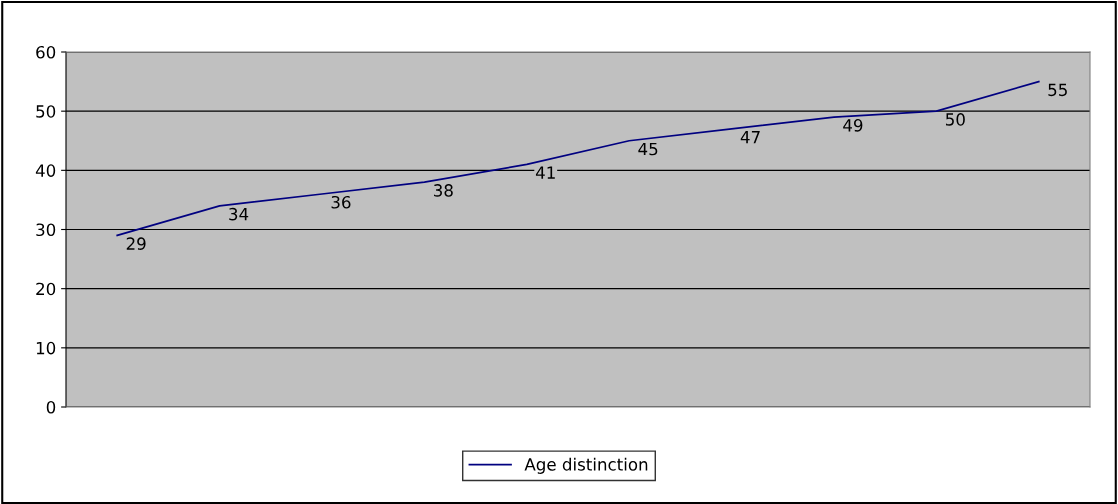  I want to click on data-label: 49, so click(853, 125).